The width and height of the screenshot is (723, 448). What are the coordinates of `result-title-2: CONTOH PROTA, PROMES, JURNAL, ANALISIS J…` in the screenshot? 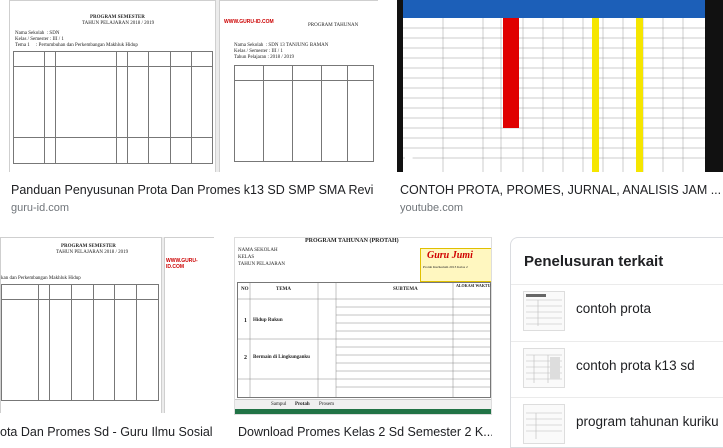 It's located at (560, 190).